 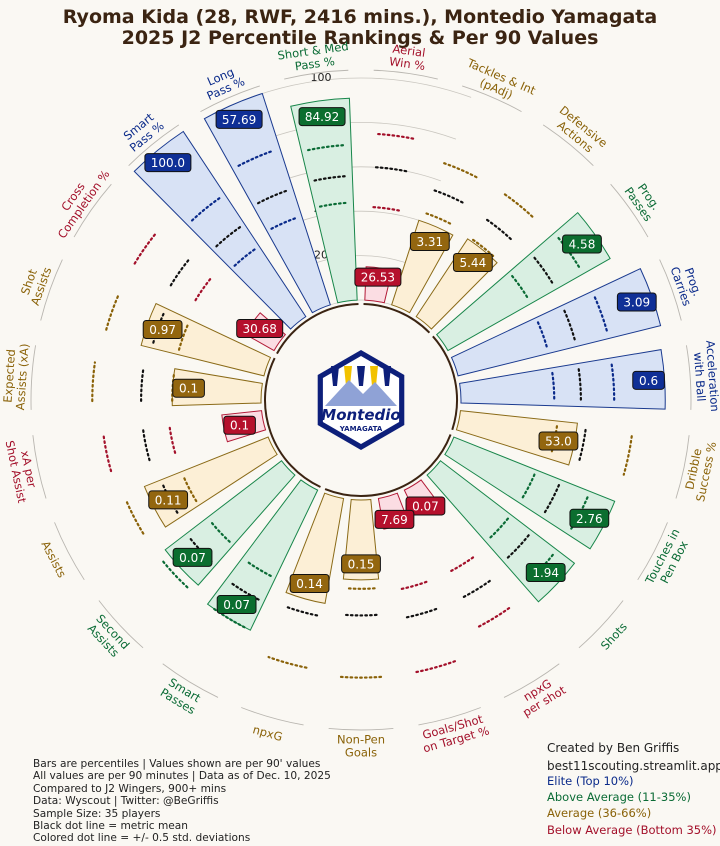 I want to click on legend-above-average: Above Average (11-35%), so click(x=619, y=797).